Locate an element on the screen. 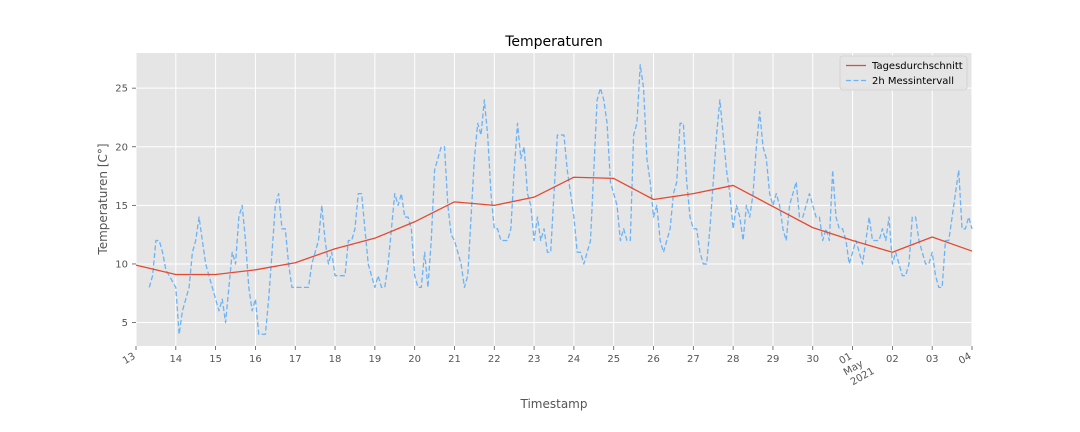  y-tick-label: 10 is located at coordinates (121, 264).